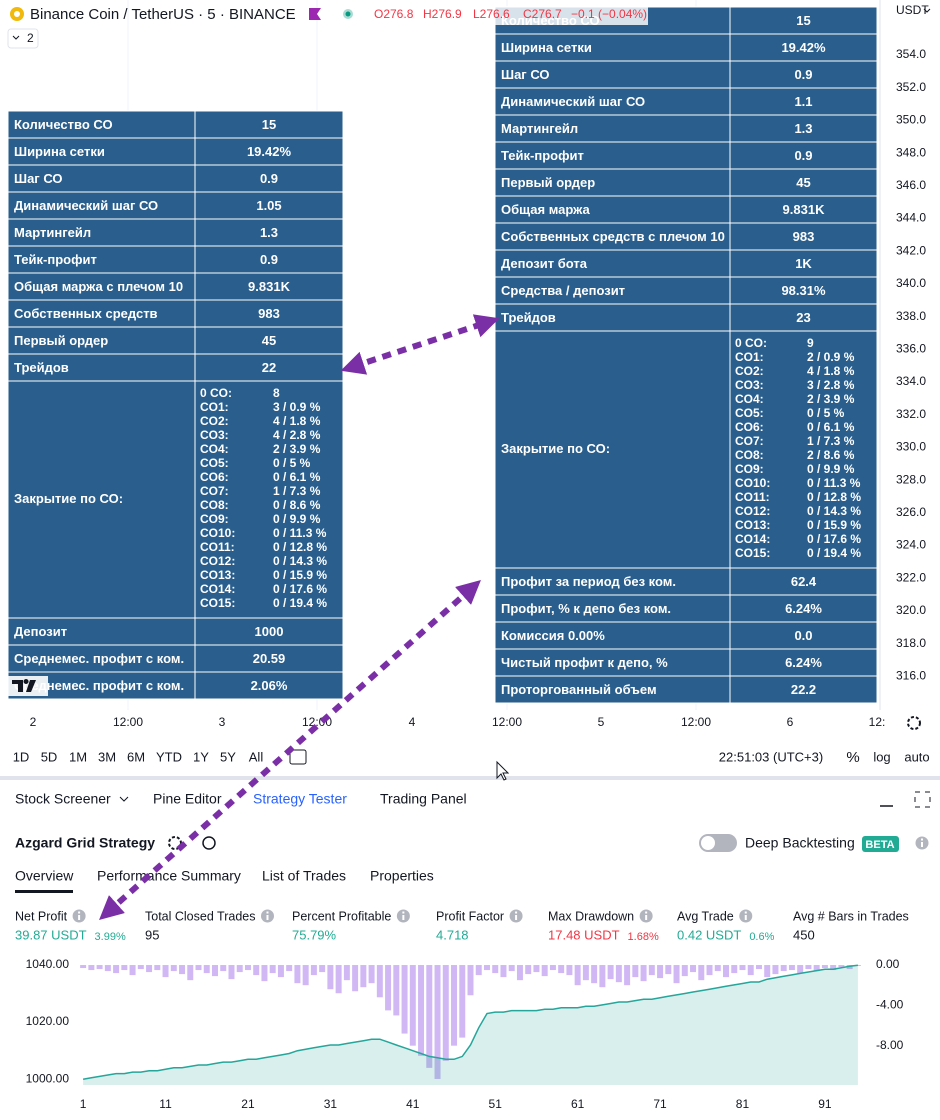 Image resolution: width=940 pixels, height=1120 pixels. Describe the element at coordinates (402, 876) in the screenshot. I see `subtab: Properties` at that location.